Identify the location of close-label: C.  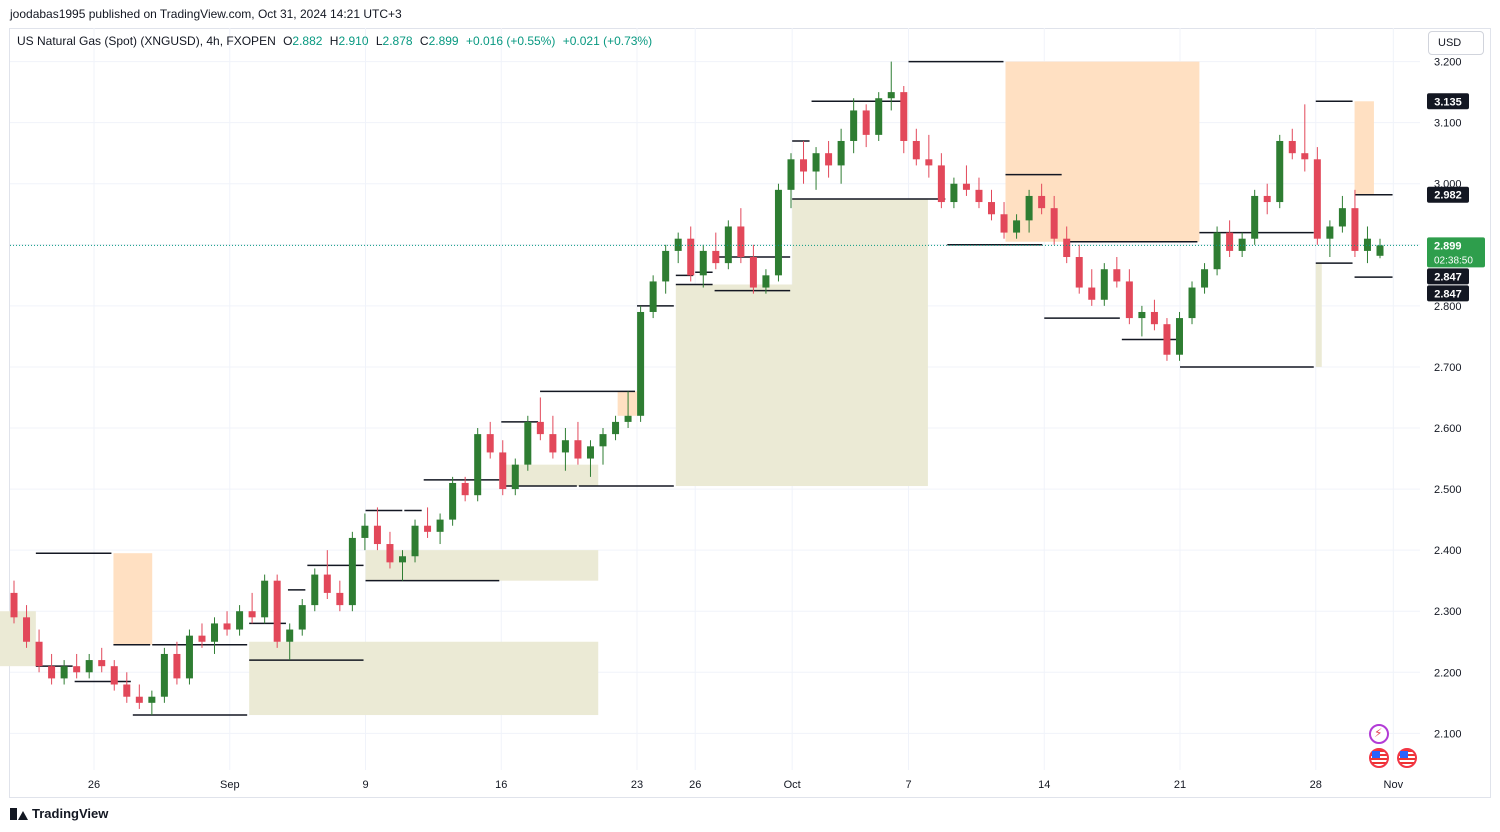
(424, 41).